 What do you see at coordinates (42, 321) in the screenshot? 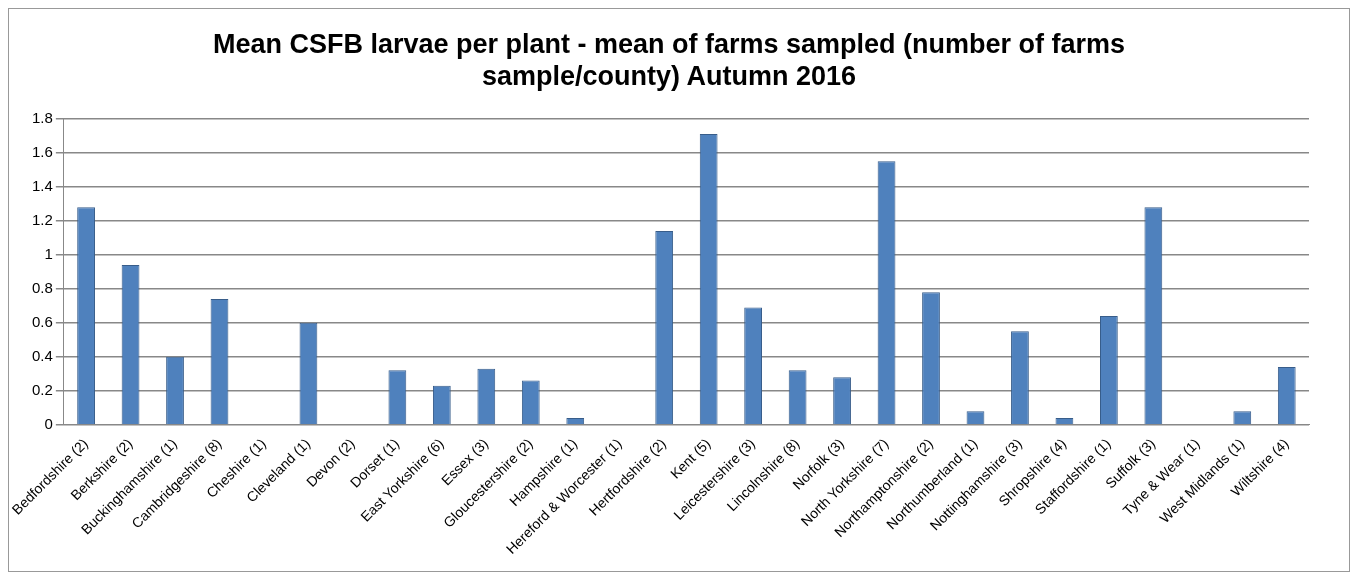
I see `y-tick-label: 0.6` at bounding box center [42, 321].